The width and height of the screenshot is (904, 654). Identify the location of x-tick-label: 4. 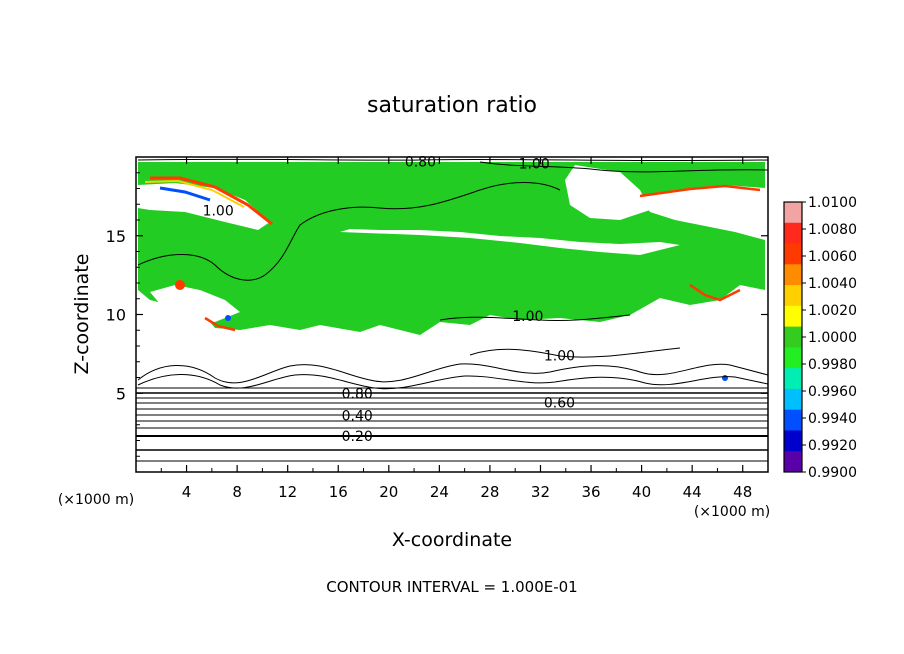
(187, 492).